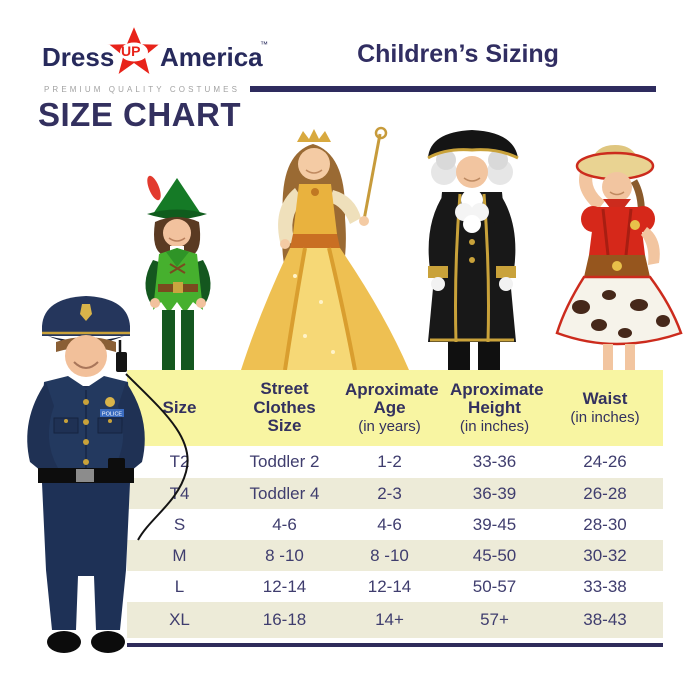 This screenshot has width=700, height=700. Describe the element at coordinates (458, 54) in the screenshot. I see `page-title: Children’s Sizing` at that location.